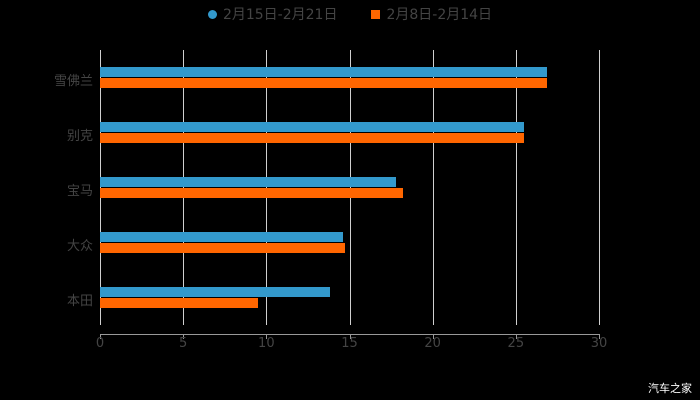 This screenshot has height=400, width=700. Describe the element at coordinates (670, 388) in the screenshot. I see `watermark: 汽车之家` at that location.